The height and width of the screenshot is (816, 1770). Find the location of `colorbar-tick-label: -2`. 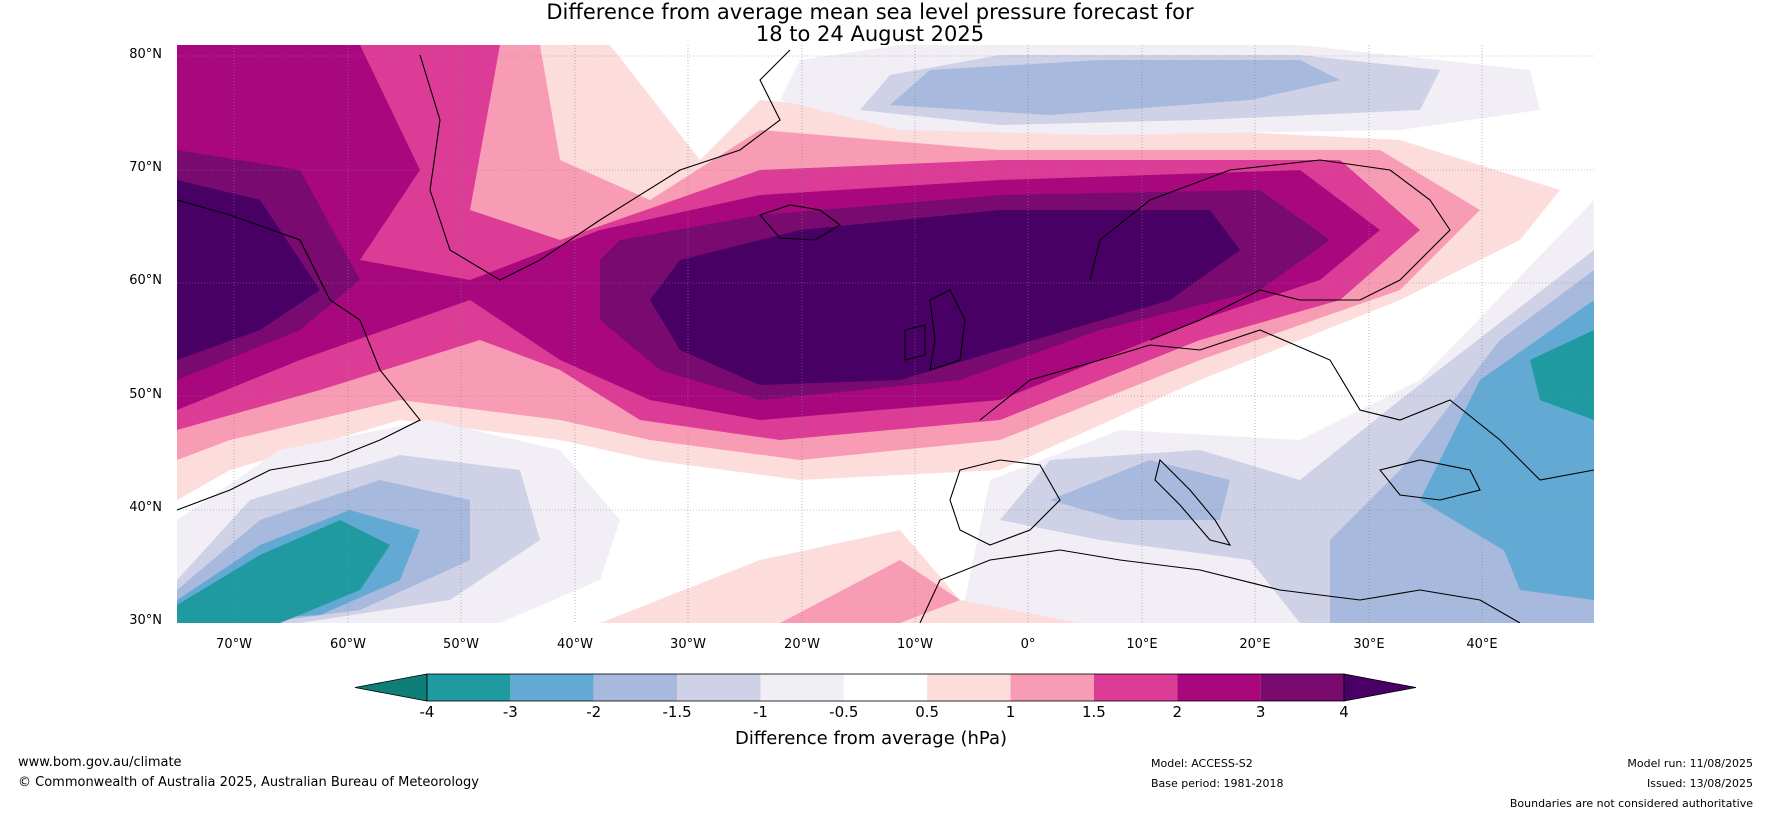

colorbar-tick-label: -2 is located at coordinates (594, 712).